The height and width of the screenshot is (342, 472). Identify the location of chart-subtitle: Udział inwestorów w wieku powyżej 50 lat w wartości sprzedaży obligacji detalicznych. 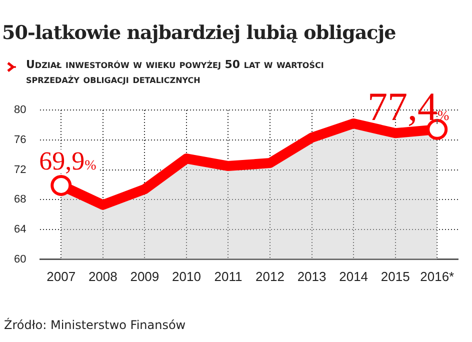
(175, 72).